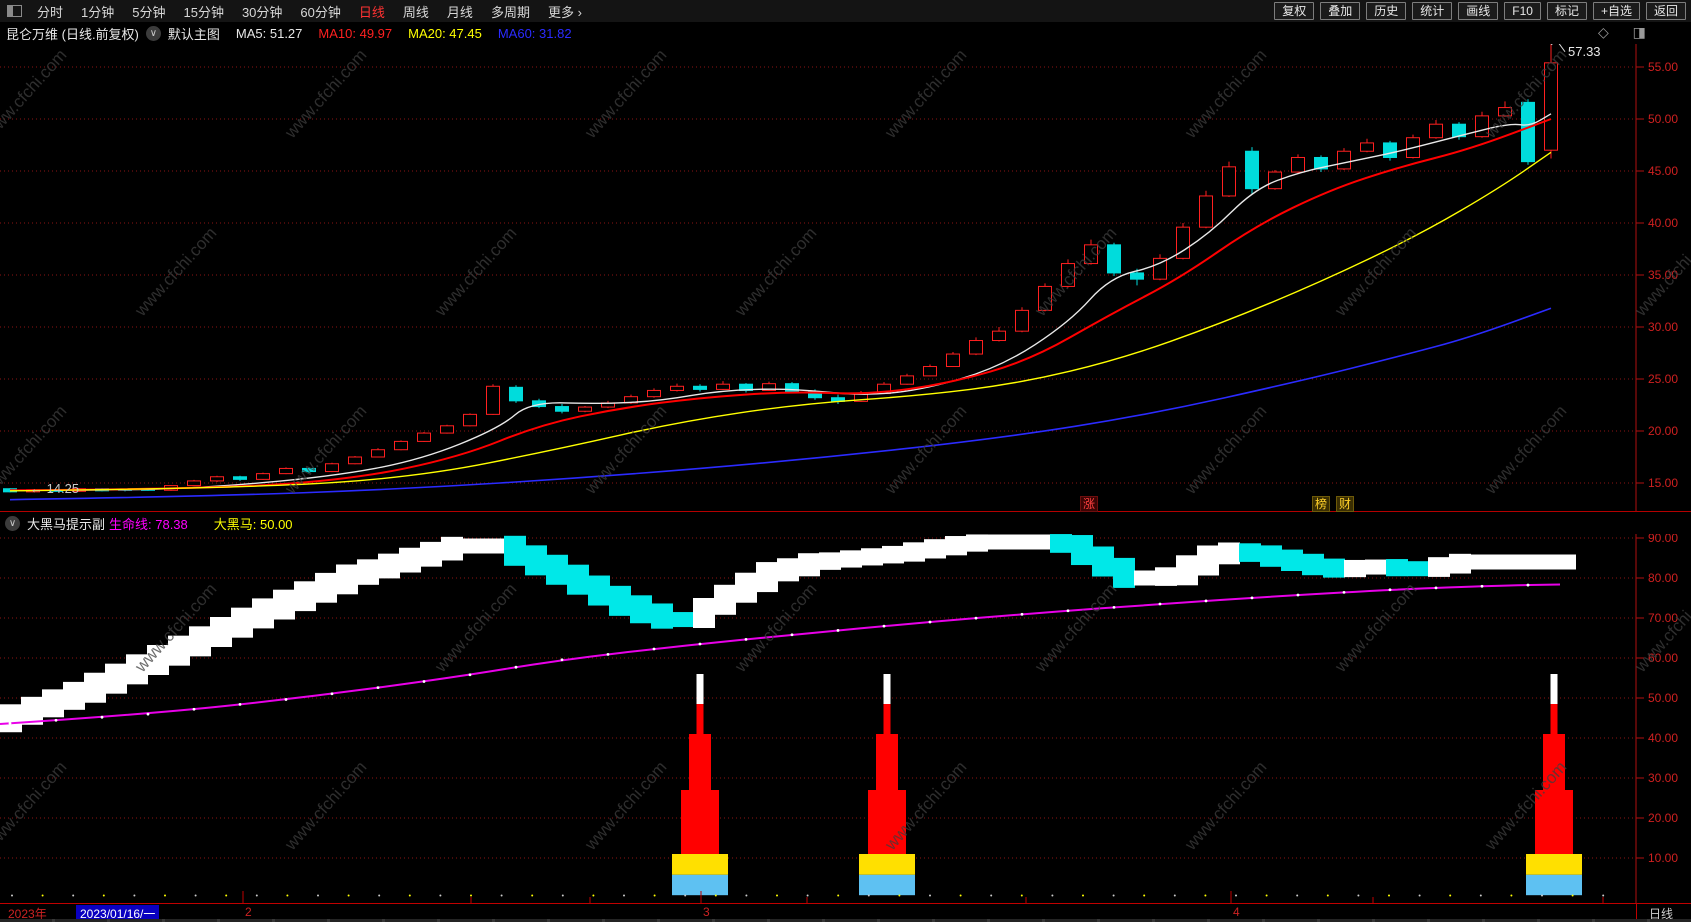 The image size is (1691, 922). What do you see at coordinates (98, 12) in the screenshot?
I see `menu-item-1分钟: 1分钟` at bounding box center [98, 12].